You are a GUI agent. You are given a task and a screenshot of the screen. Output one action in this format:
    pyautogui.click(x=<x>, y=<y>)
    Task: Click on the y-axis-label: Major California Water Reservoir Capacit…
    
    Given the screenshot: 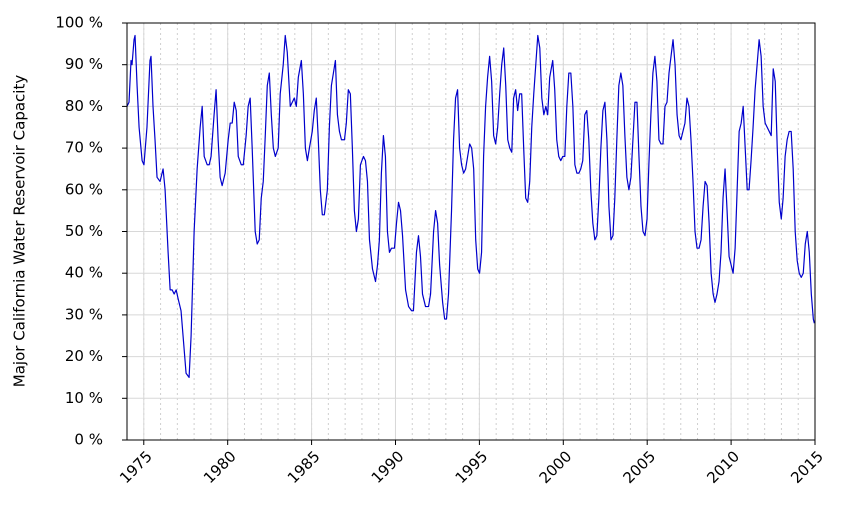 What is the action you would take?
    pyautogui.click(x=20, y=231)
    